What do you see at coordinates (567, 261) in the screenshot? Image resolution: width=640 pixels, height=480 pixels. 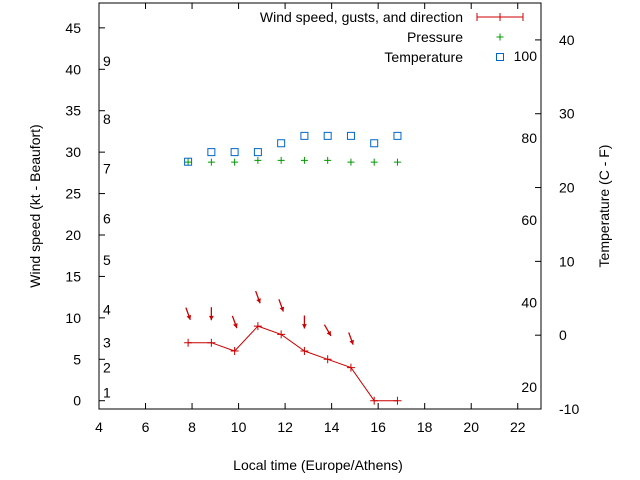 I see `y2-tick-label: 10` at bounding box center [567, 261].